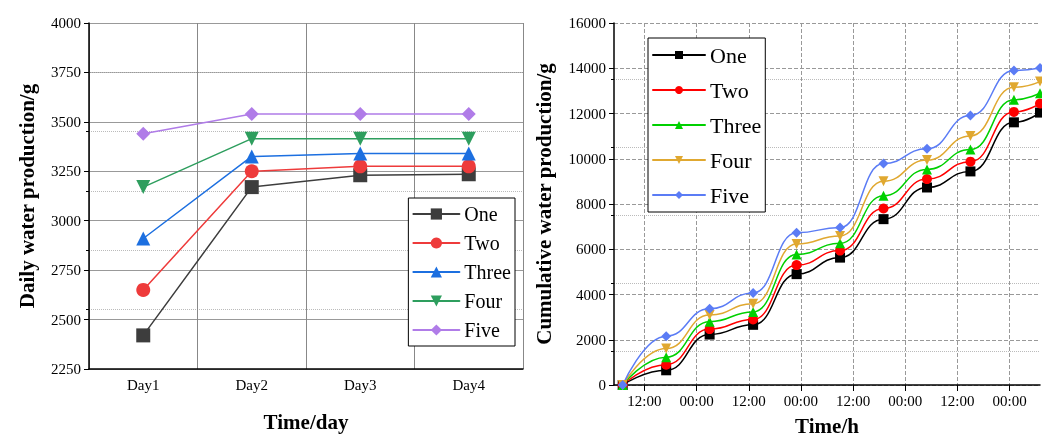 This screenshot has height=441, width=1050. I want to click on y-tick-label: 3000, so click(66, 220).